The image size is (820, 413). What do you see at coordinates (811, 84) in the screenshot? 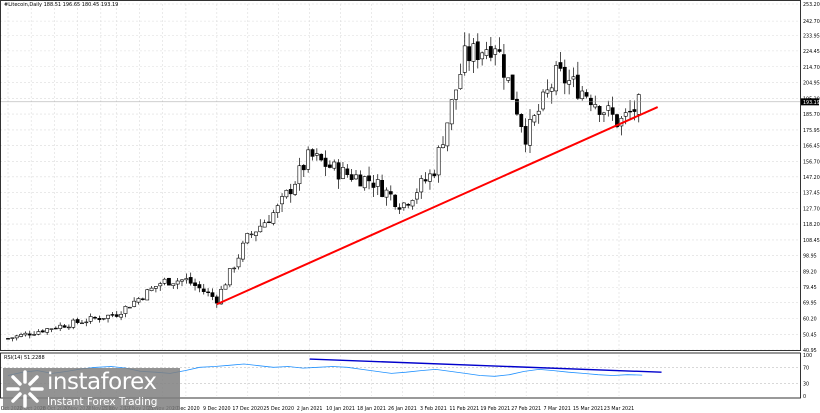
I see `price-tick-label: 204.95` at bounding box center [811, 84].